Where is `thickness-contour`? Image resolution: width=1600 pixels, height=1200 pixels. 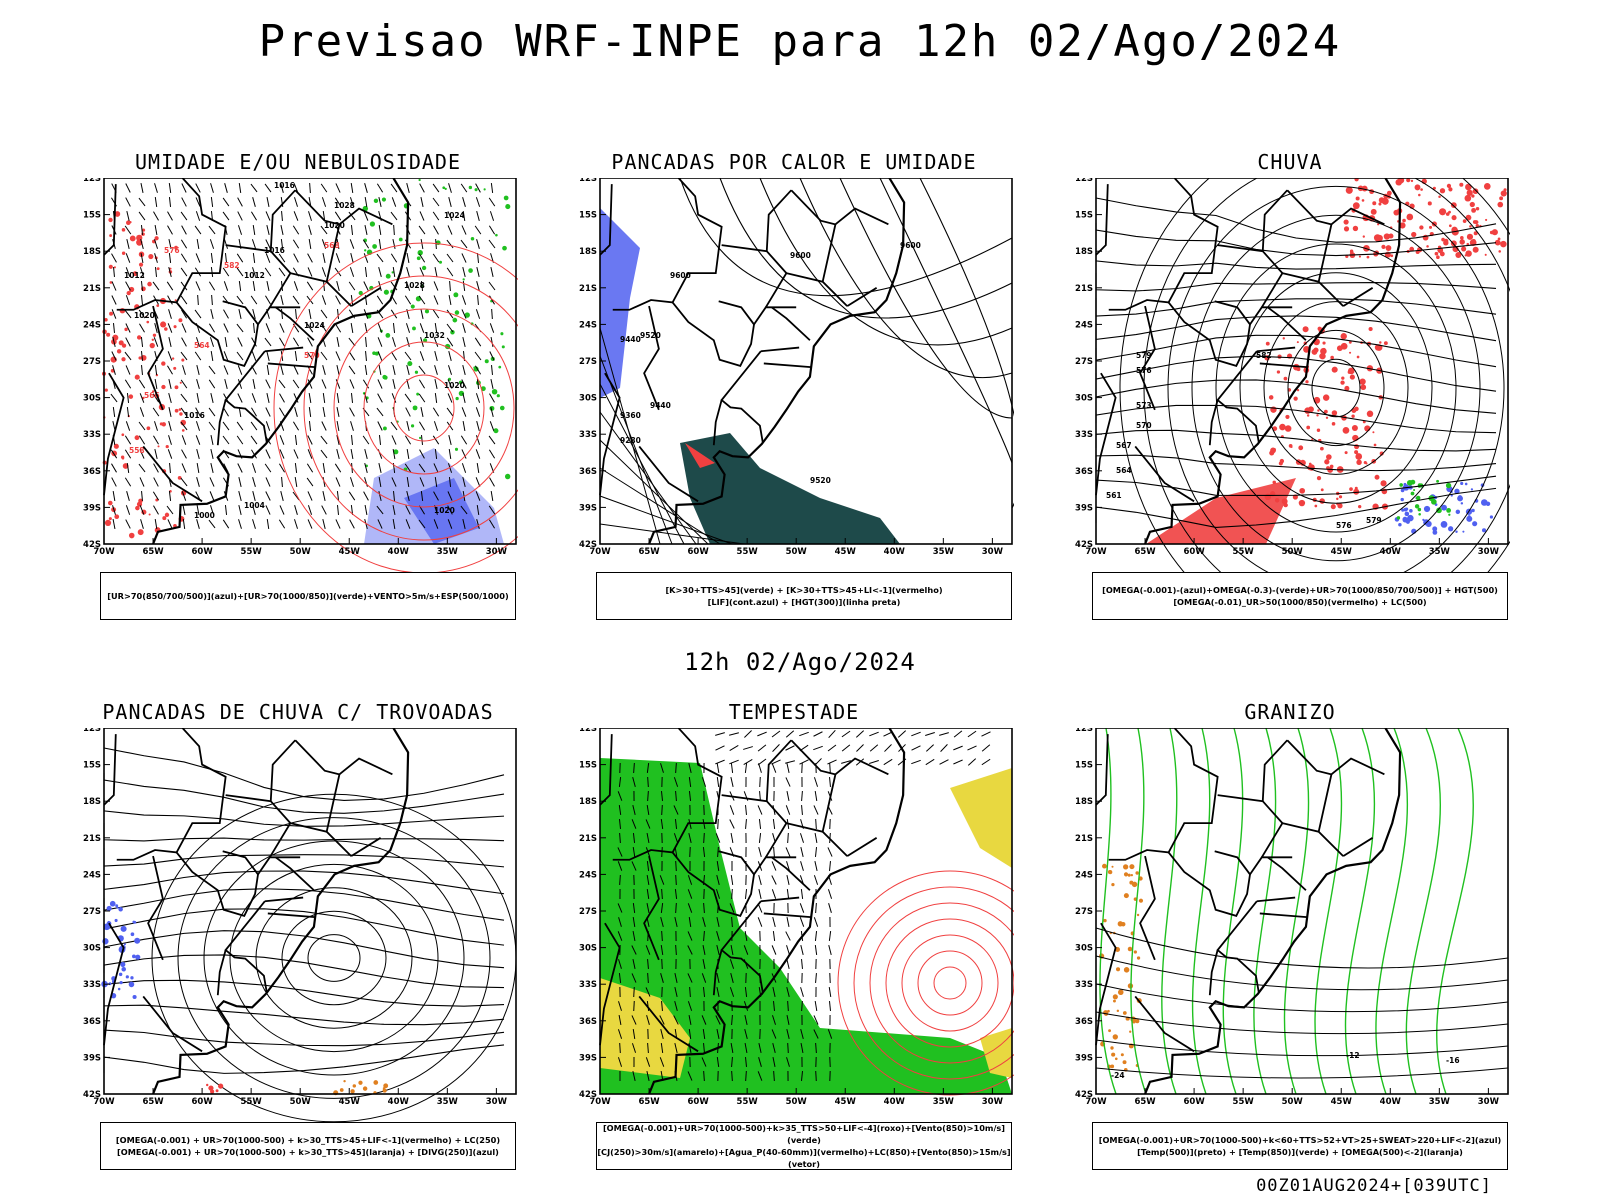 thickness-contour is located at coordinates (424, 408).